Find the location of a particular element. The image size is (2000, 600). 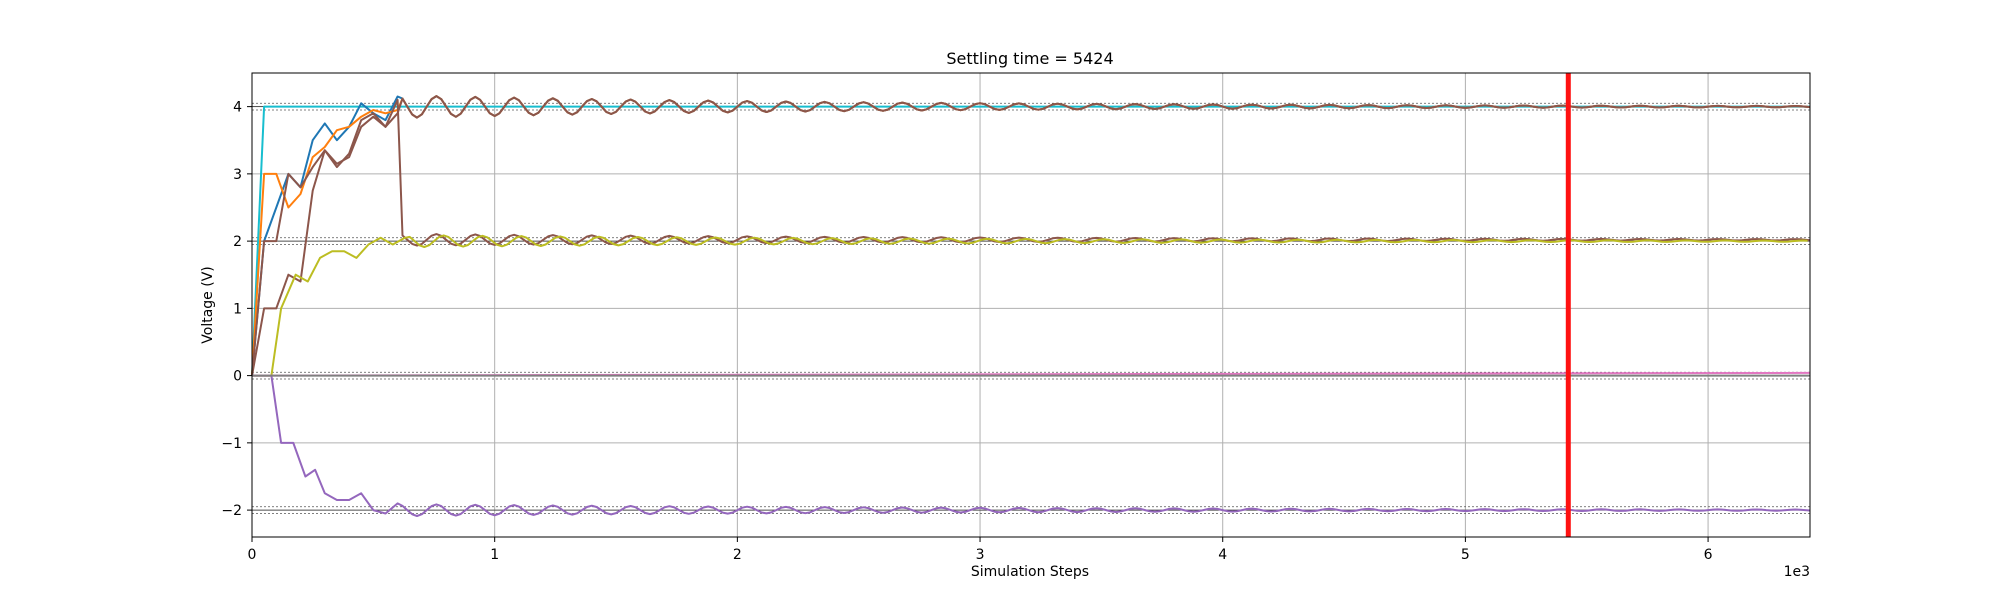

x-axis-ticks: 0 1 2 3 4 5 6 is located at coordinates (980, 550).